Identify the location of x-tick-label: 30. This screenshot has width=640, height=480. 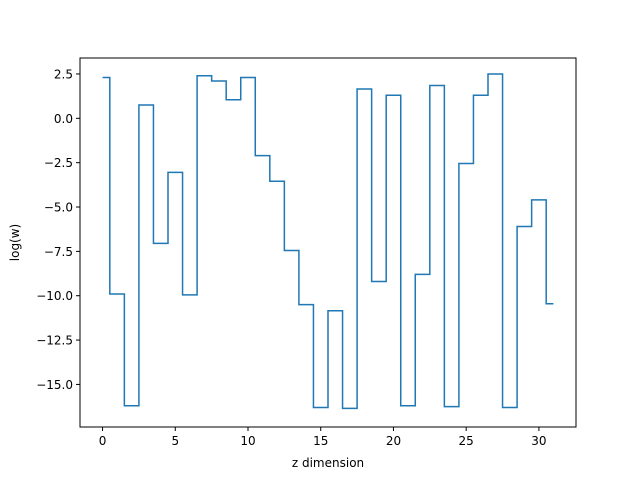
(538, 441).